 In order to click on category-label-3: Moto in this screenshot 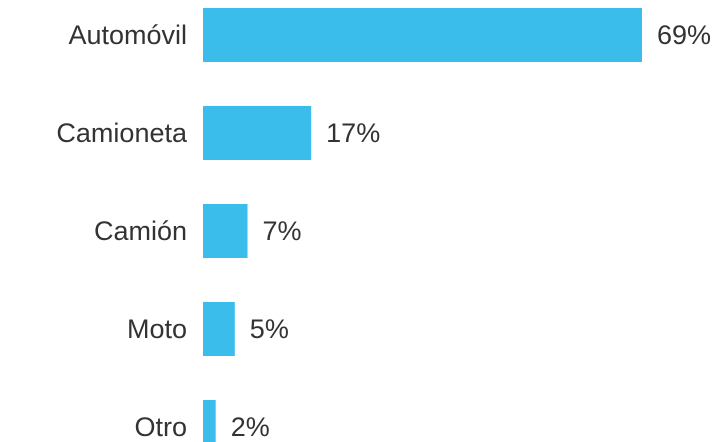, I will do `click(157, 329)`.